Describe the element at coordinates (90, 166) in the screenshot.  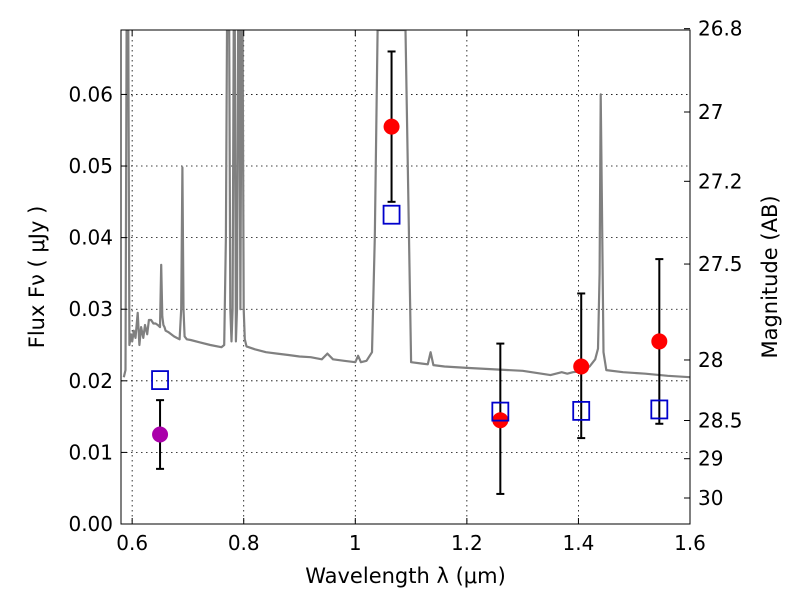
I see `y-tick-label: 0.05` at that location.